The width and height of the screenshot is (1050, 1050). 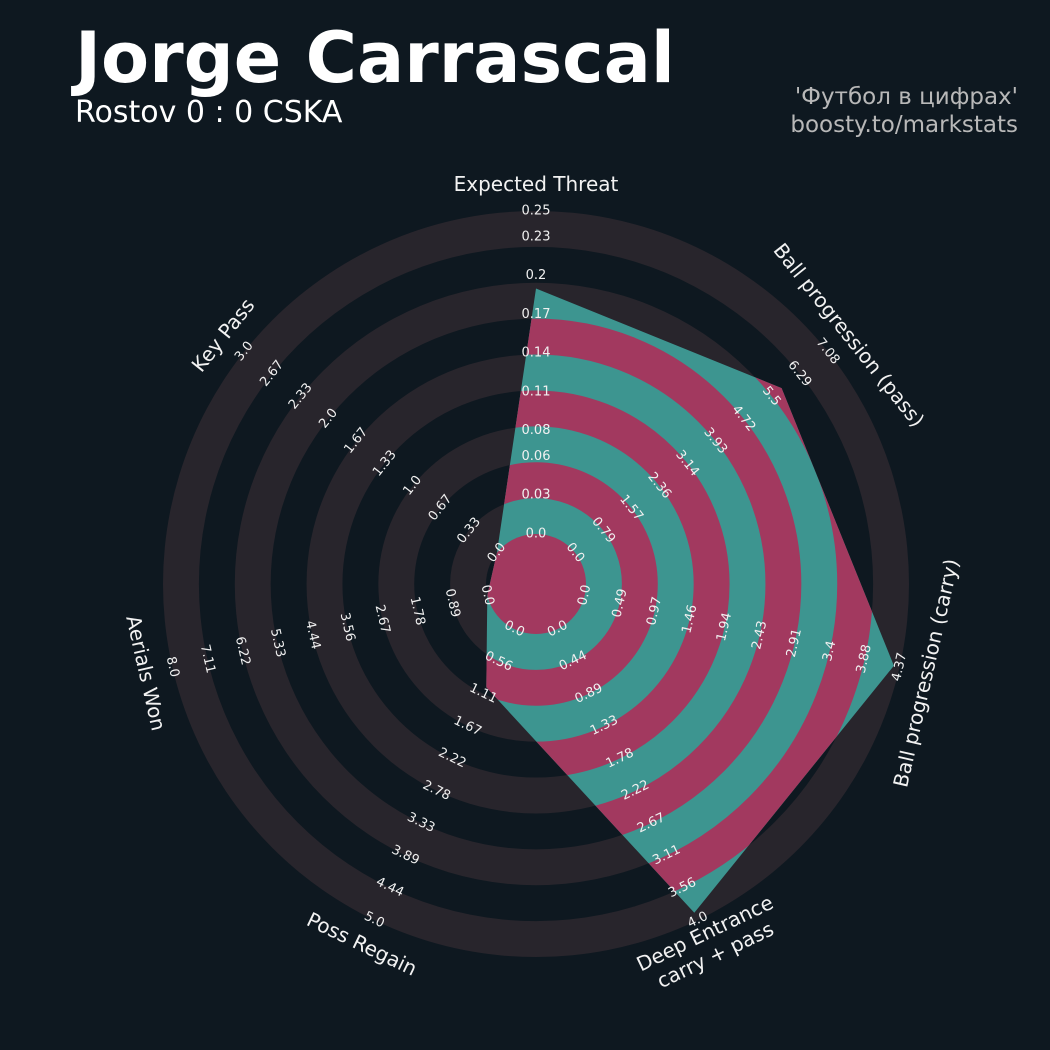 What do you see at coordinates (759, 635) in the screenshot?
I see `tick-label: 2.43` at bounding box center [759, 635].